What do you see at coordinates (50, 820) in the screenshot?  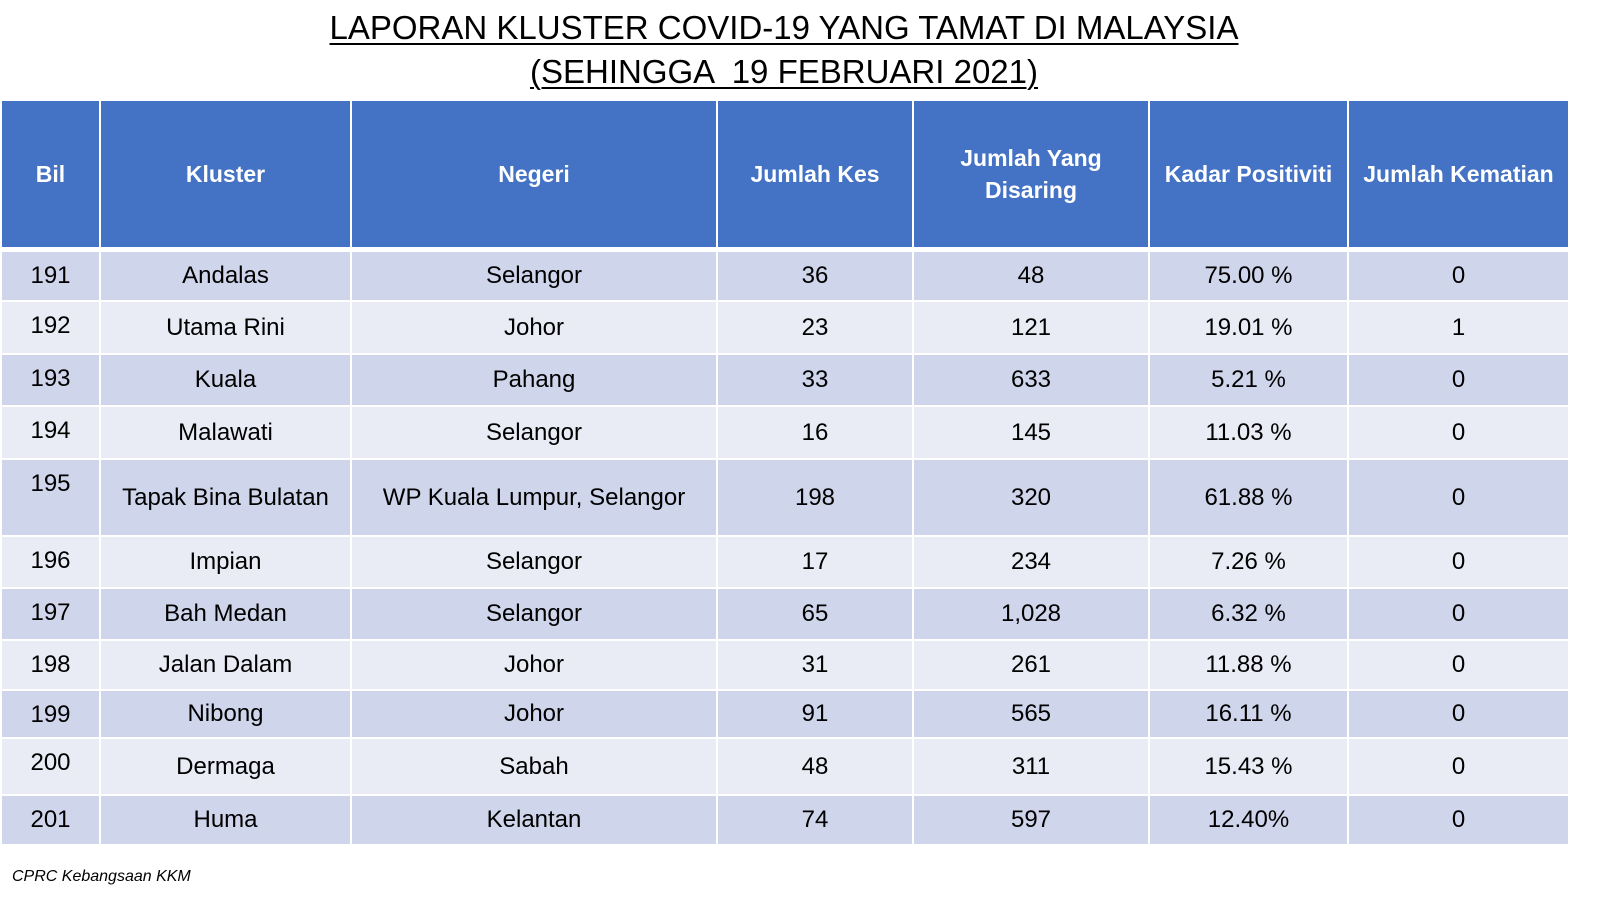 I see `cell-bil: 201` at bounding box center [50, 820].